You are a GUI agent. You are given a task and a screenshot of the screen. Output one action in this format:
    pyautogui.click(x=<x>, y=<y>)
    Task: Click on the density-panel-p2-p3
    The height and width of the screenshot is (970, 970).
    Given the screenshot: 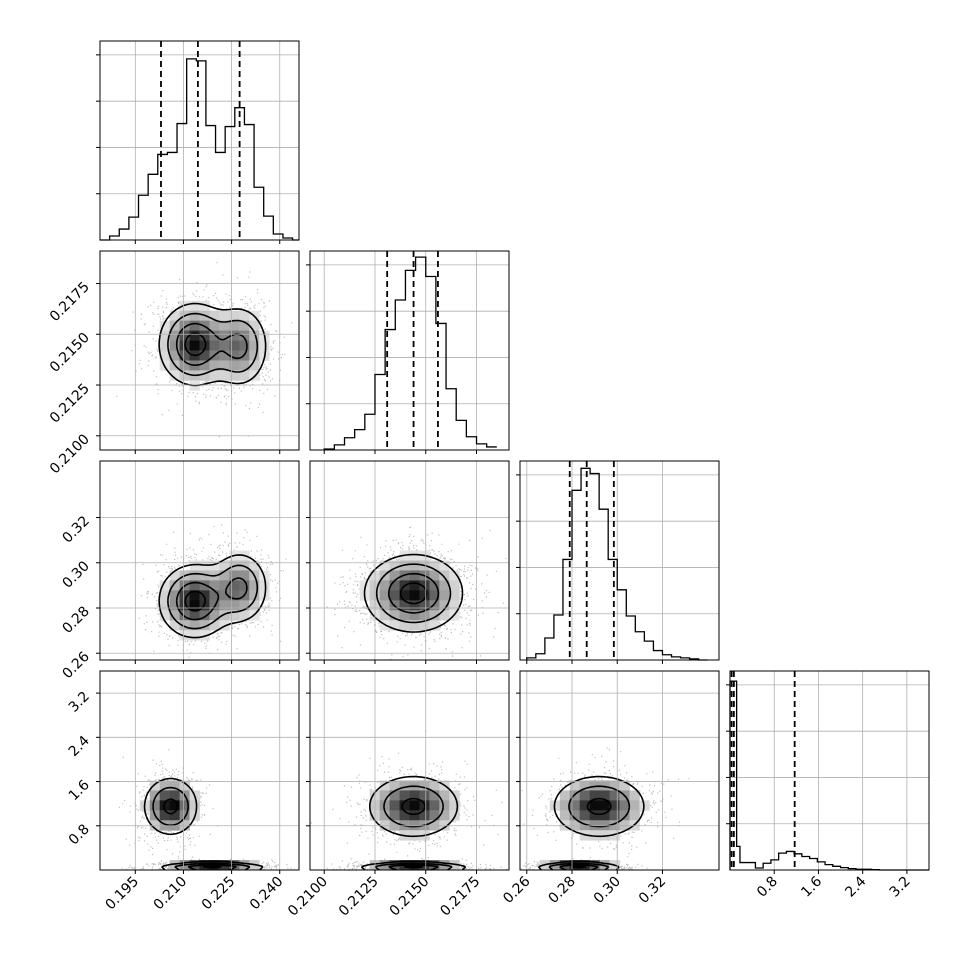 What is the action you would take?
    pyautogui.click(x=619, y=770)
    